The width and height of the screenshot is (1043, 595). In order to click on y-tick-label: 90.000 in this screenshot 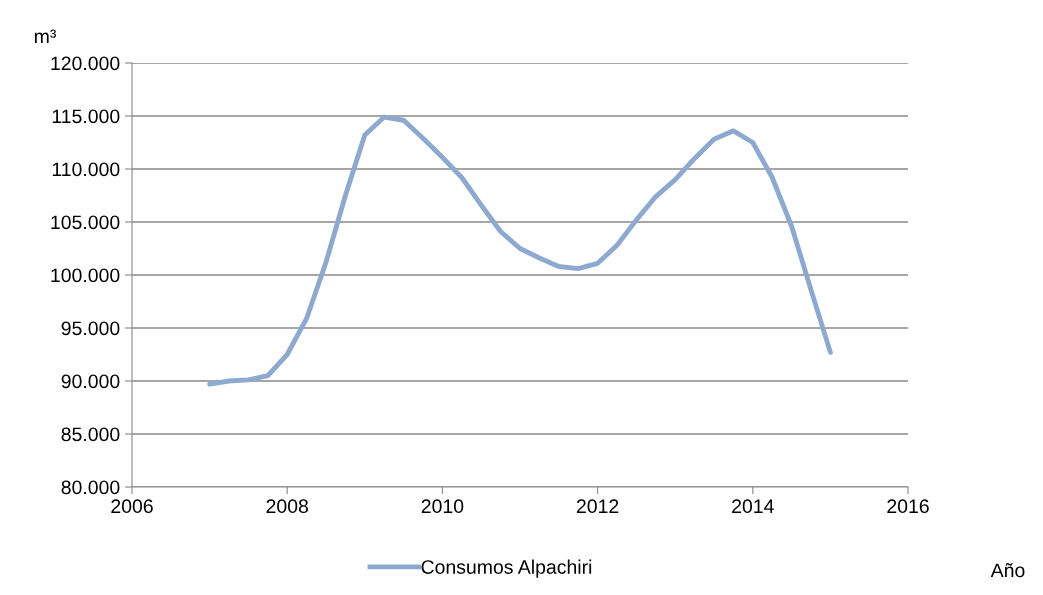, I will do `click(90, 381)`.